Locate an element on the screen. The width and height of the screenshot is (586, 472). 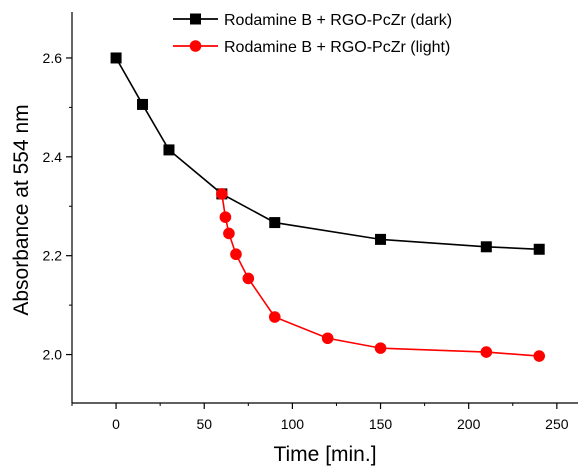
legend-label: Rodamine B + RGO-PcZr (dark) is located at coordinates (338, 20).